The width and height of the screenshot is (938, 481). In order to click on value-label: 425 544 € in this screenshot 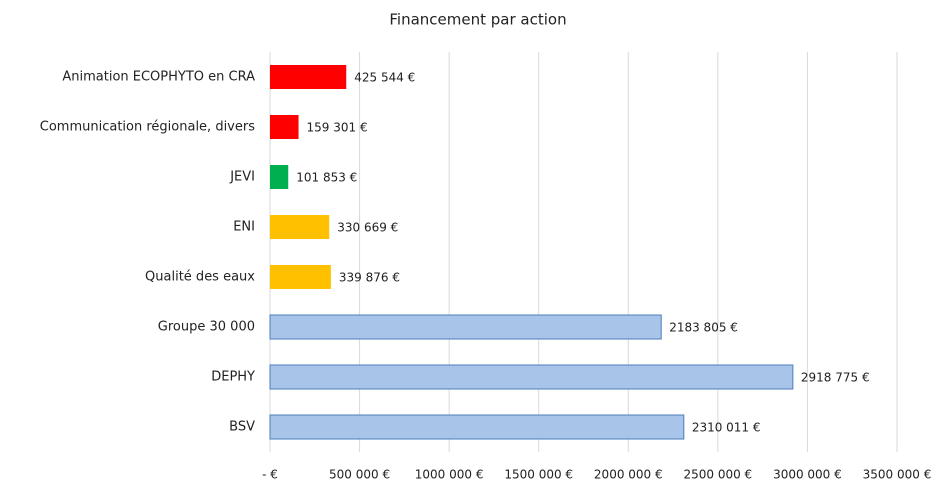, I will do `click(384, 78)`.